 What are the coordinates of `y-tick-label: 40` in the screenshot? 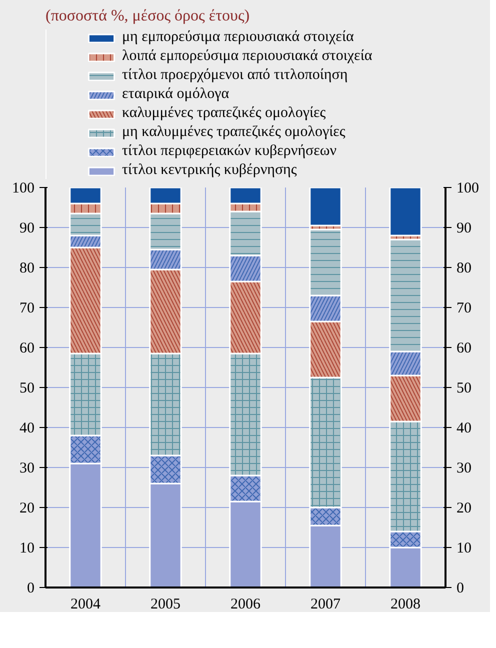 It's located at (27, 428).